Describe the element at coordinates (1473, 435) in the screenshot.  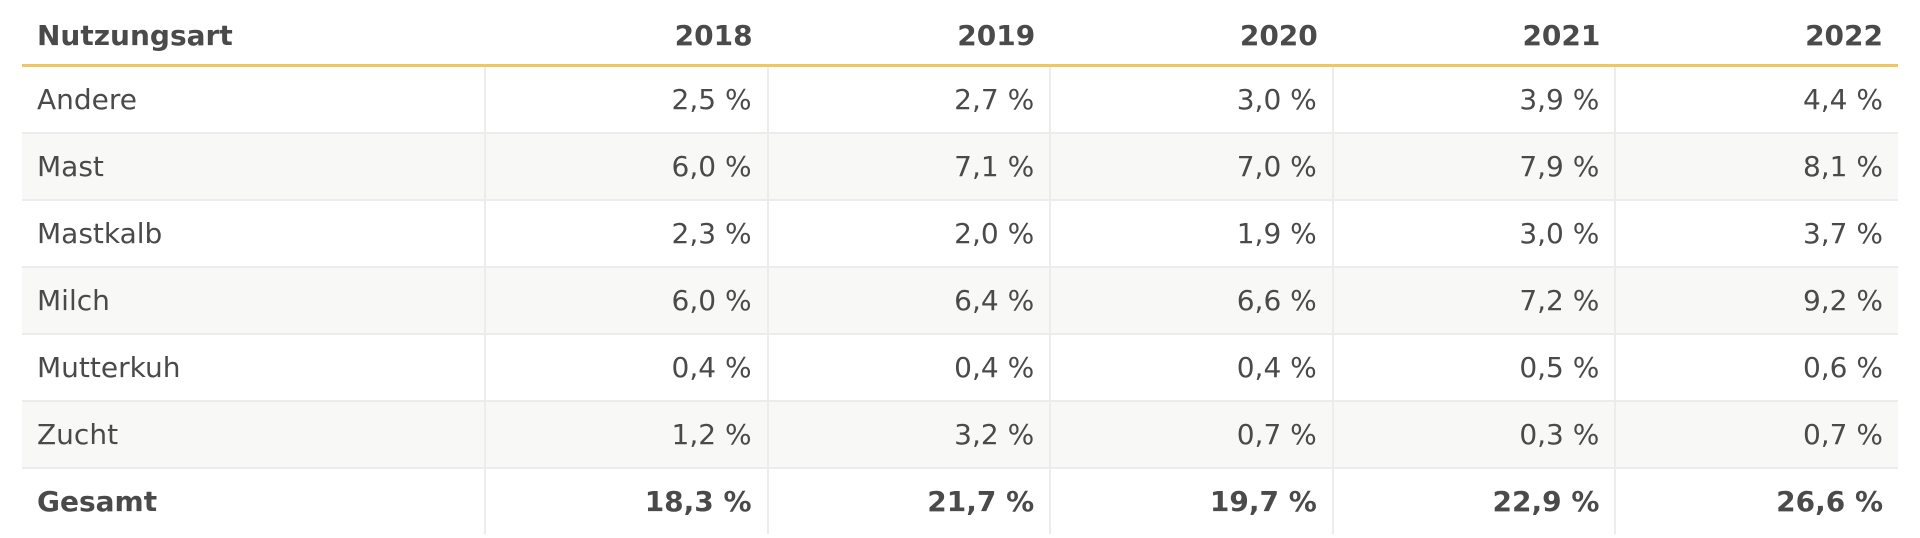
I see `table-cell: 0,3 %` at that location.